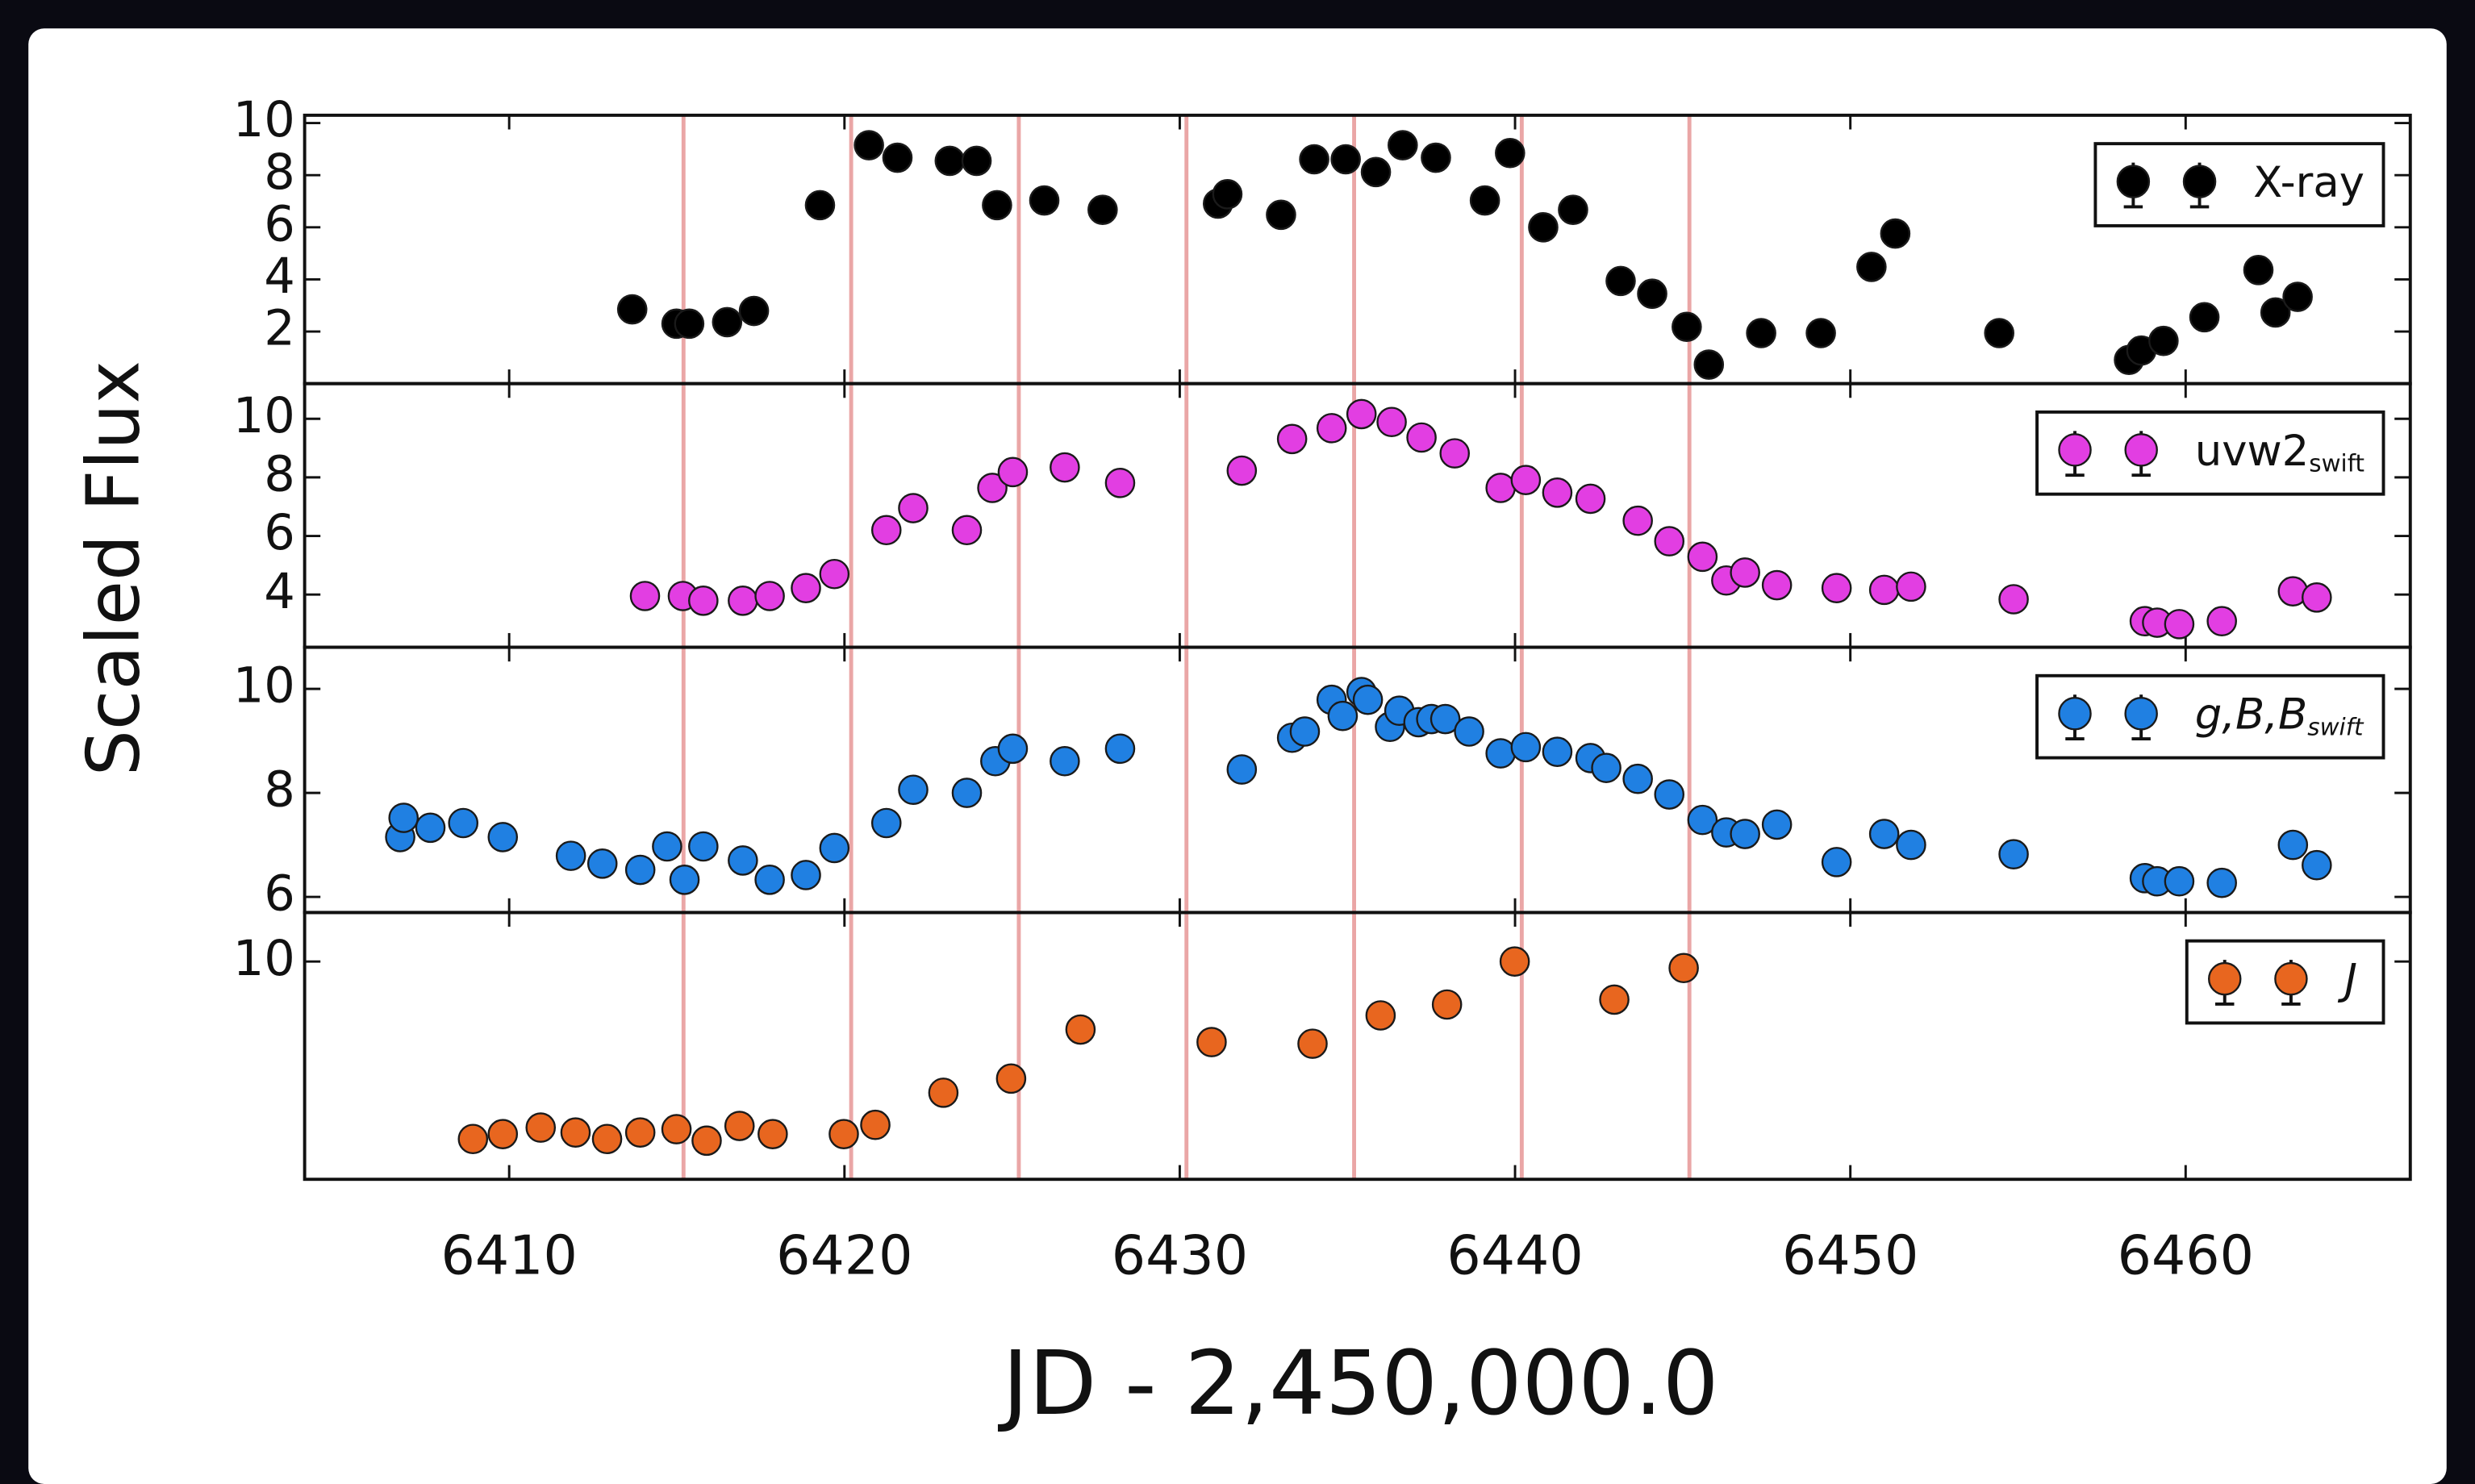 This screenshot has width=2475, height=1484. I want to click on legend-label: g,B,Bswift, so click(2279, 715).